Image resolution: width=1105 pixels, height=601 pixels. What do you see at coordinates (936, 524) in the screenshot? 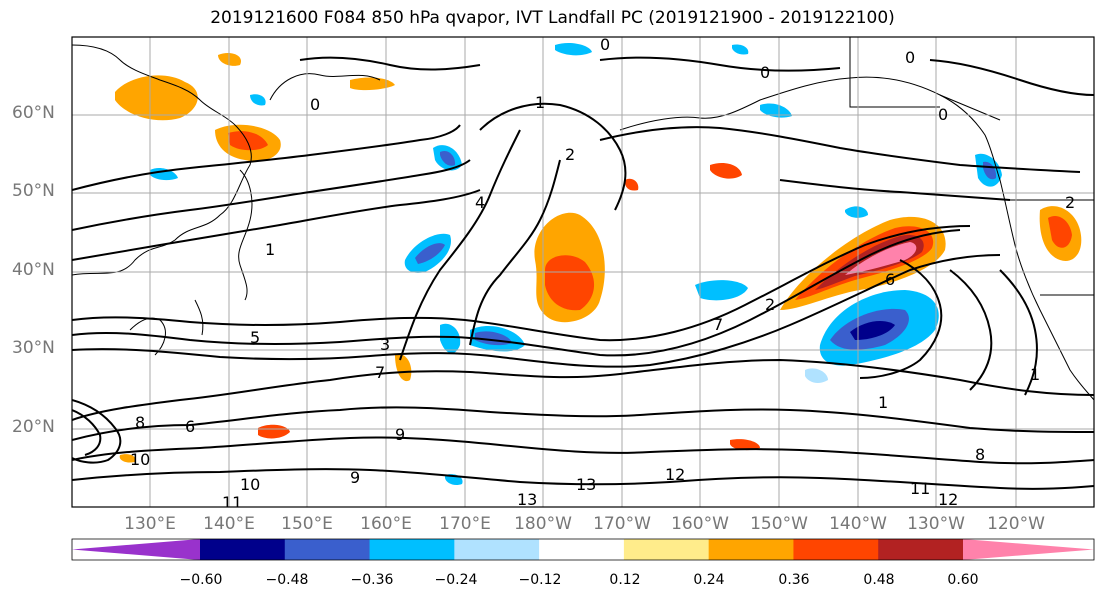
I see `lon-label: 130°W` at bounding box center [936, 524].